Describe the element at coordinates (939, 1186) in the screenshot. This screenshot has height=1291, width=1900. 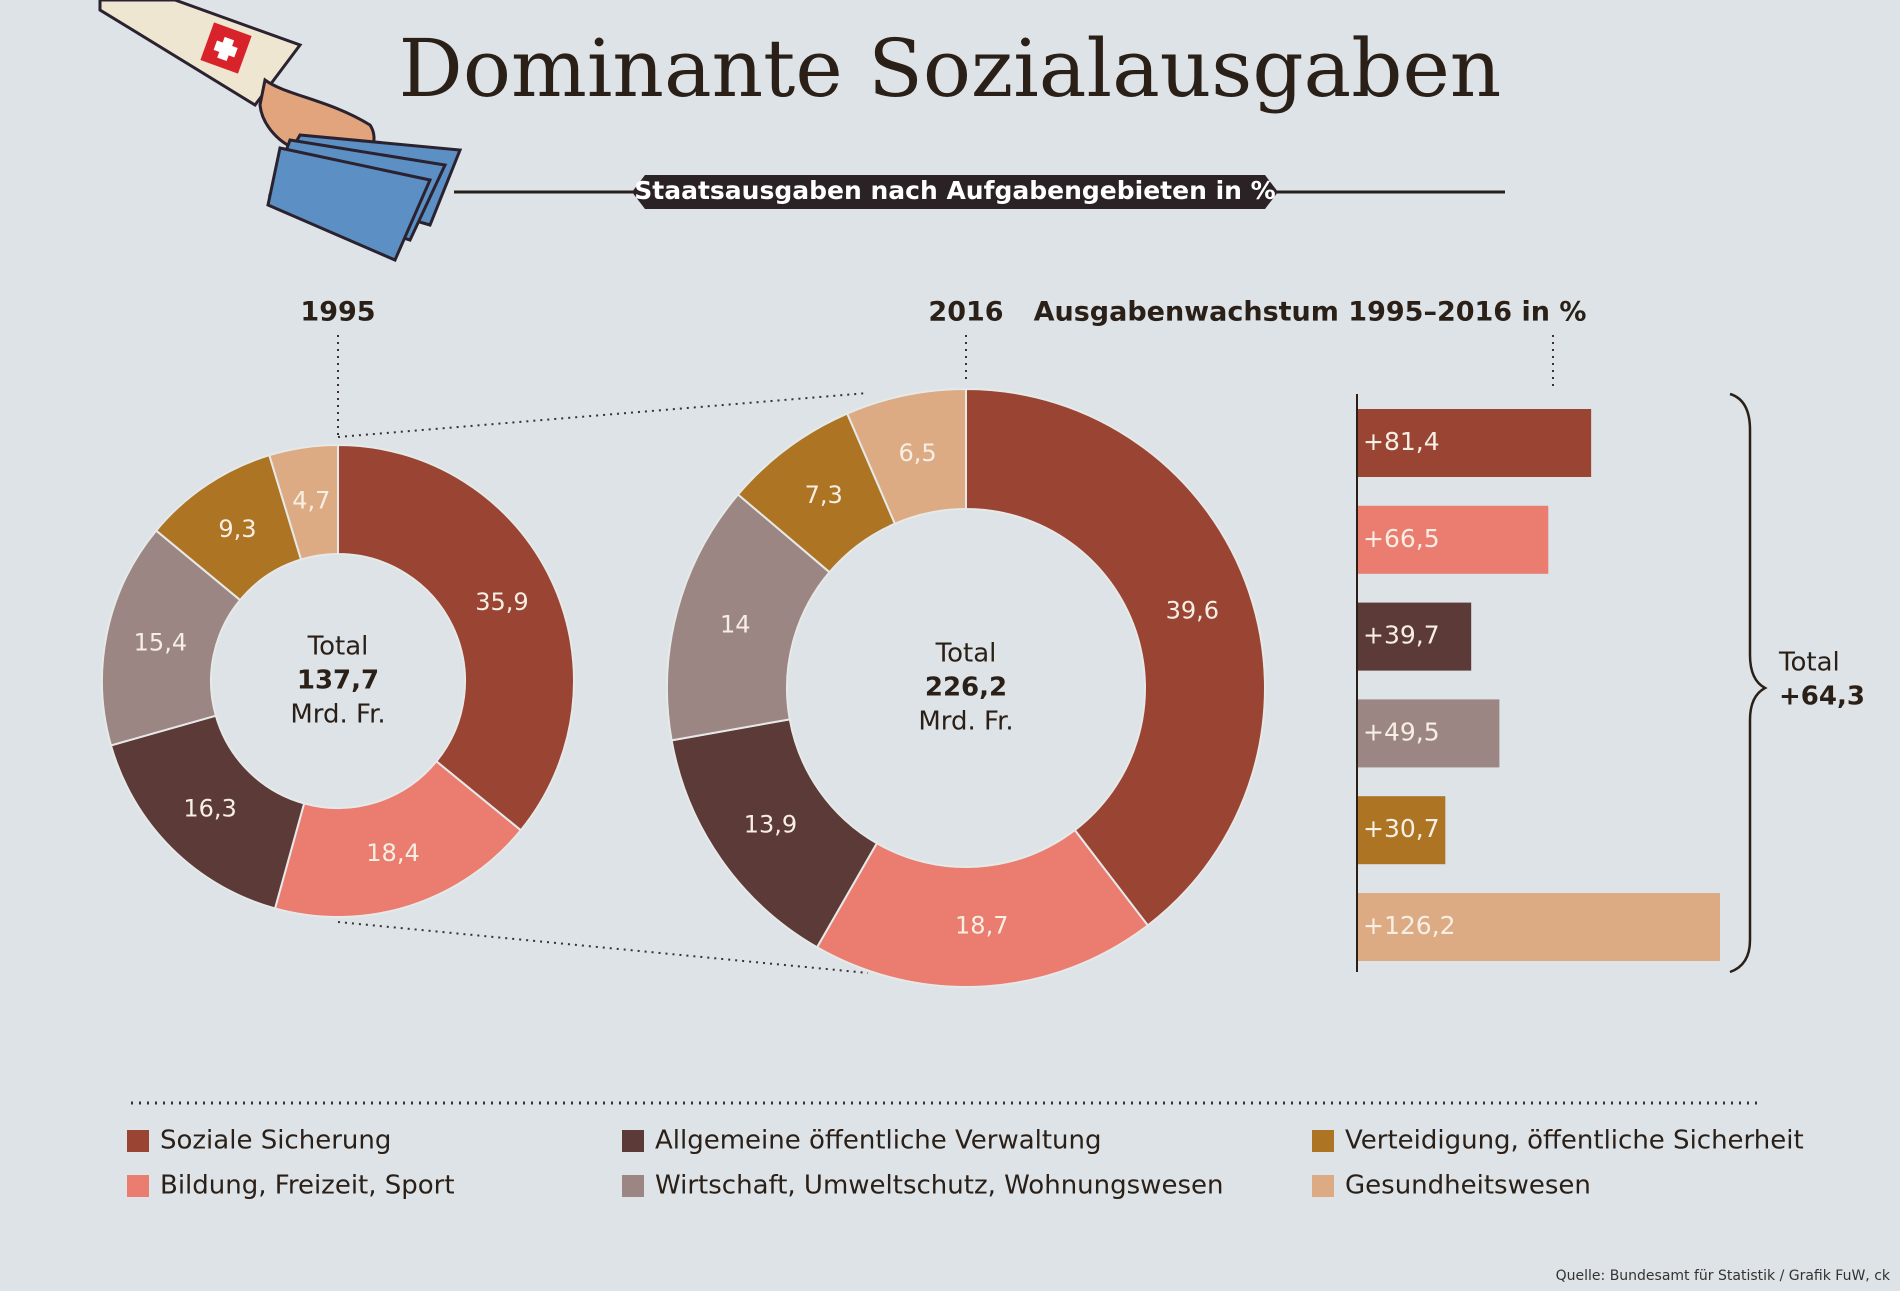
I see `legend-label: Wirtschaft, Umweltschutz, Wohnungswesen` at that location.